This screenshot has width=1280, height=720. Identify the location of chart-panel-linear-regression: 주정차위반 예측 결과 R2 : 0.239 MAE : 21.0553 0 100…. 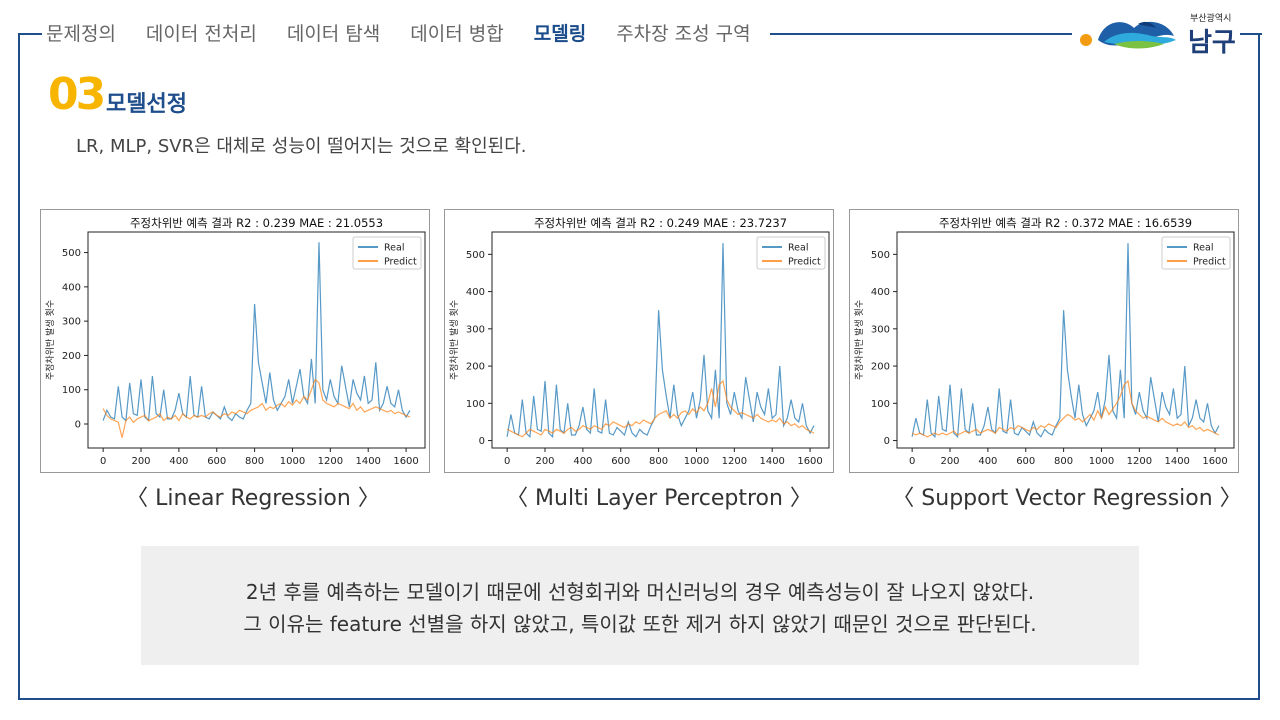
(235, 341).